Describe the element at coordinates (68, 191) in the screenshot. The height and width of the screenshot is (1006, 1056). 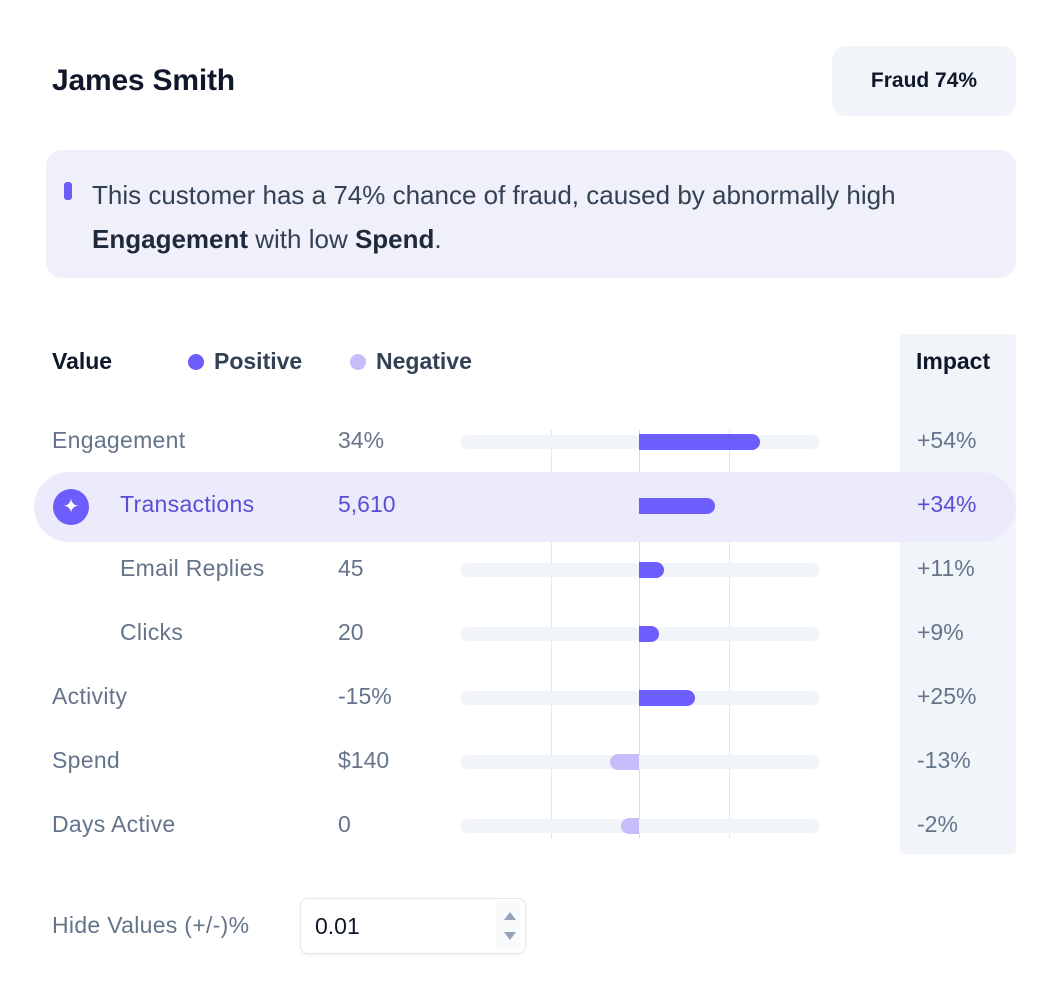
I see `callout-accent-marker` at that location.